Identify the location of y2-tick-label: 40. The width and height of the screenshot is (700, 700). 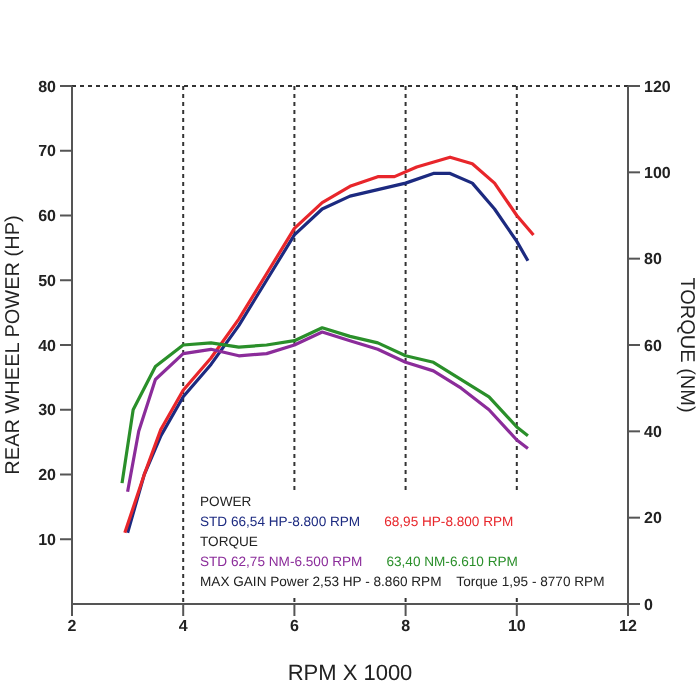
(653, 432).